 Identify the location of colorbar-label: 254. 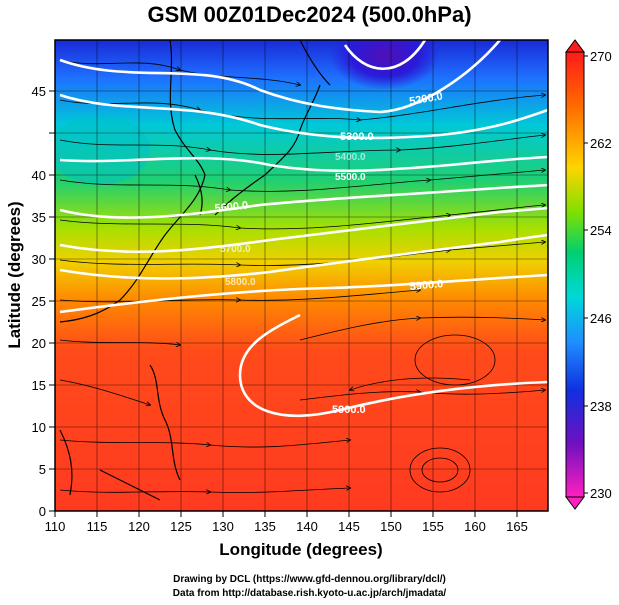
(601, 230).